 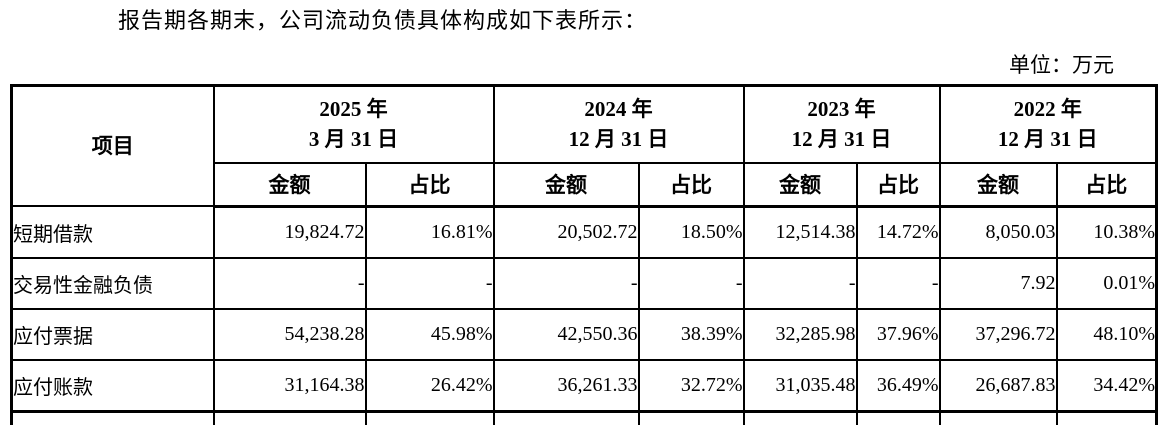 I want to click on period-year: 2025 年, so click(x=353, y=108).